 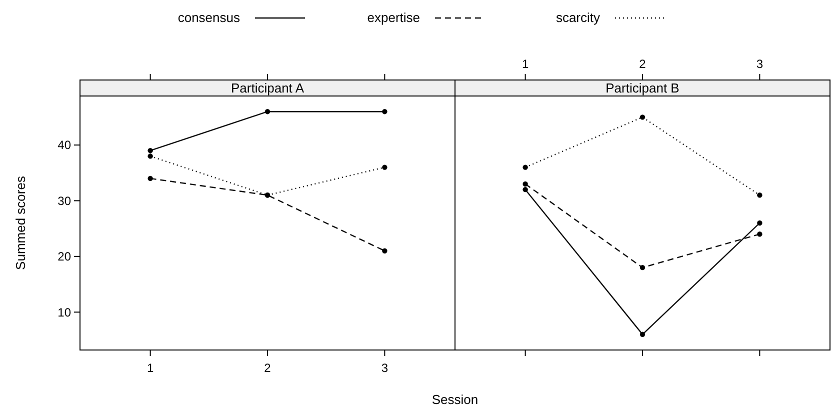 I want to click on y-tick-label: 40, so click(x=65, y=145).